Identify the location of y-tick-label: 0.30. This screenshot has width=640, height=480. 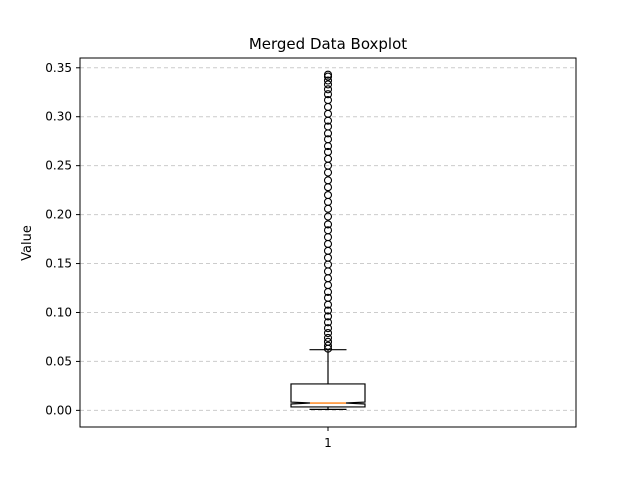
(58, 117).